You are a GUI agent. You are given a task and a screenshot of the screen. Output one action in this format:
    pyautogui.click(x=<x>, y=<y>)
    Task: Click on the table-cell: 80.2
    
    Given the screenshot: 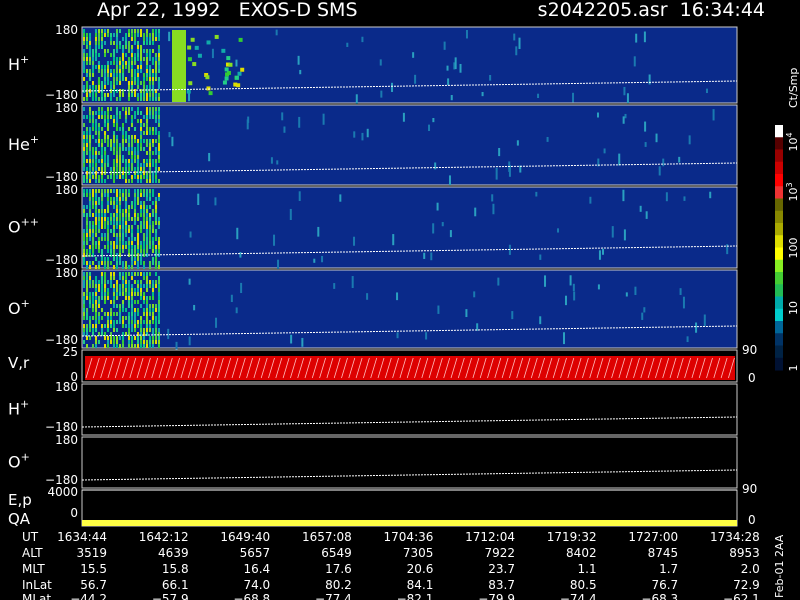 What is the action you would take?
    pyautogui.click(x=338, y=585)
    